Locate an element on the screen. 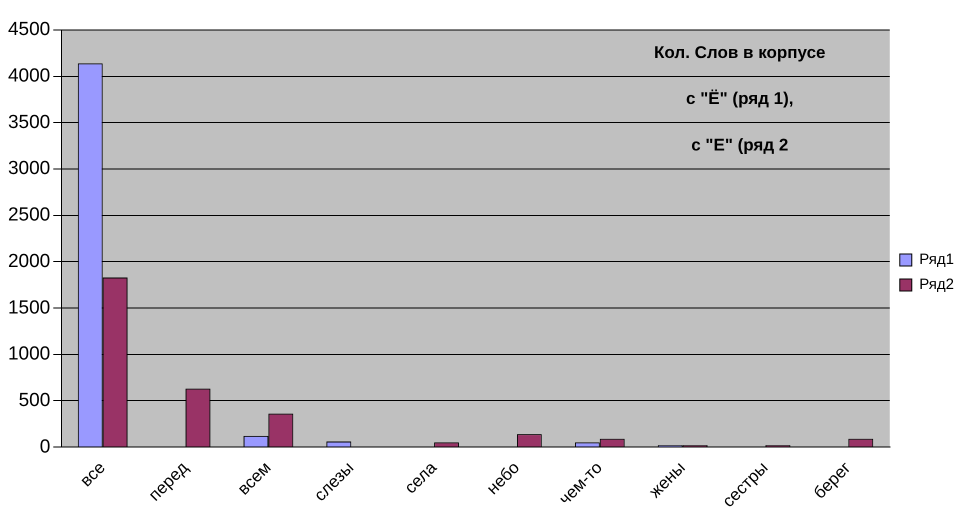  legend-label: Ряд1 is located at coordinates (936, 259).